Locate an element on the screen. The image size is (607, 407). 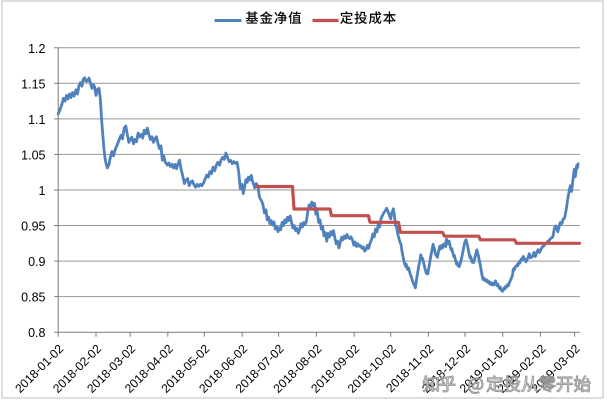
svg-text: 1.1 is located at coordinates (36, 120).